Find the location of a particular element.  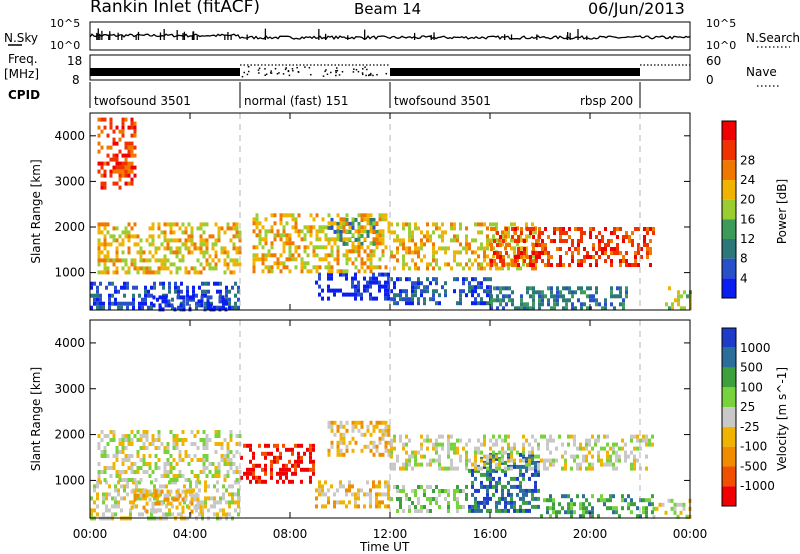

nave-tick-bottom: 0 is located at coordinates (710, 80).